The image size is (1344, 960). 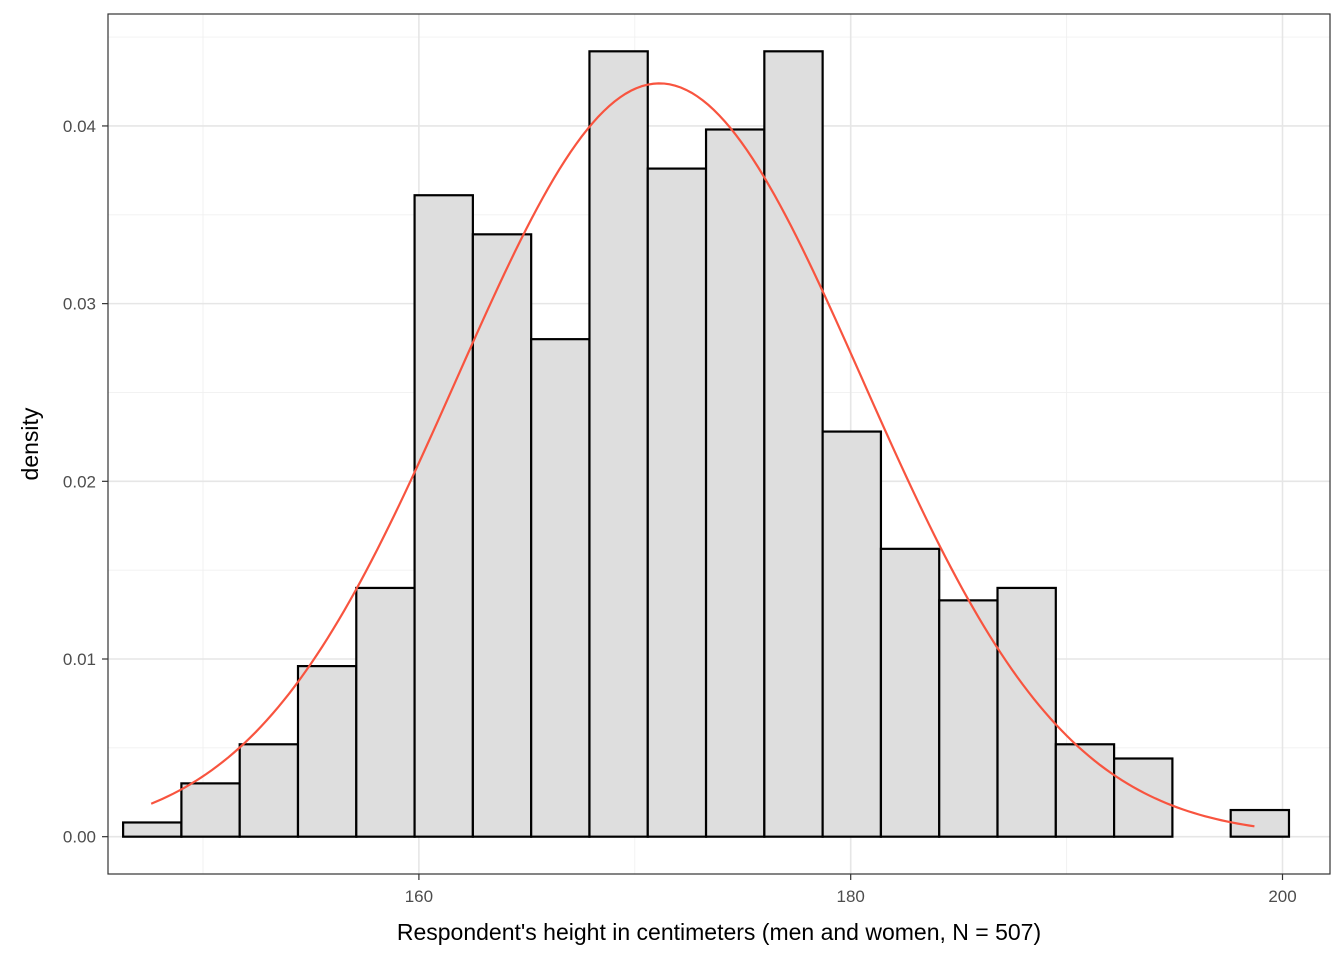 What do you see at coordinates (79, 304) in the screenshot?
I see `y-tick-label: 0.03` at bounding box center [79, 304].